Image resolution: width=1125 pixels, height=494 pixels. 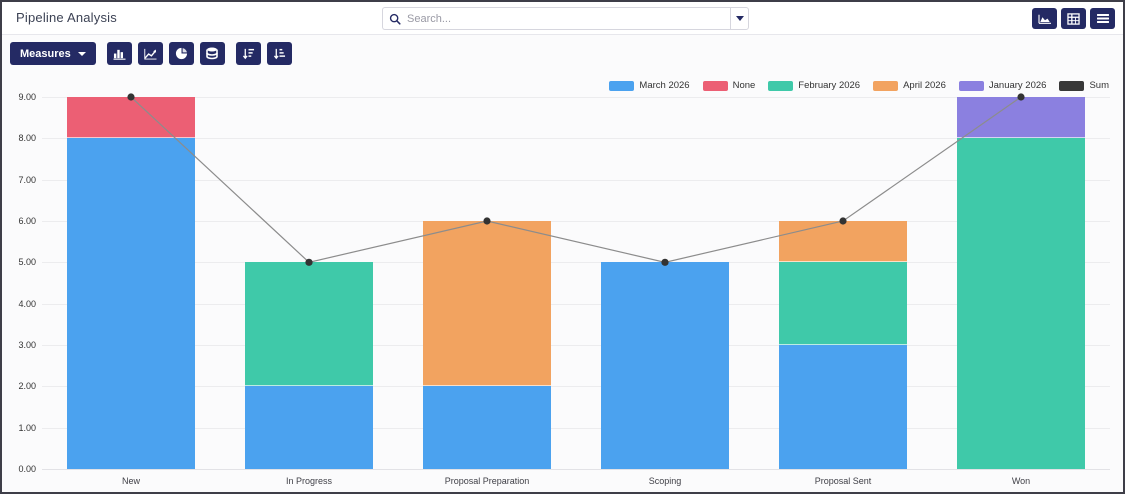 I want to click on chart-toolbar: Measures, so click(x=562, y=53).